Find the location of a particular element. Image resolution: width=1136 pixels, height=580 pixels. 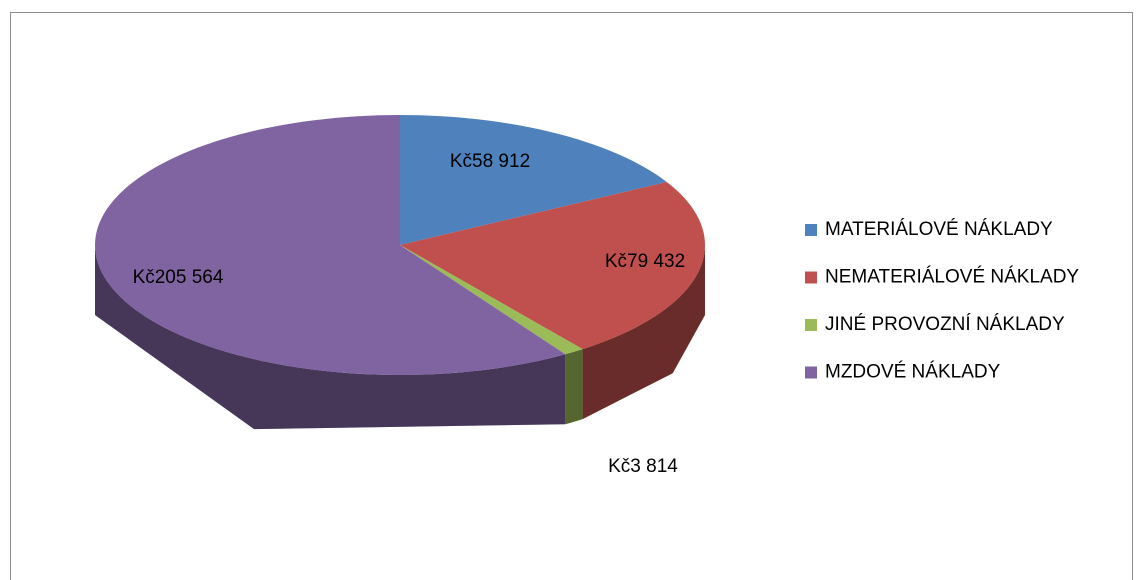

legend-label: MZDOVÉ NÁKLADY is located at coordinates (913, 372).